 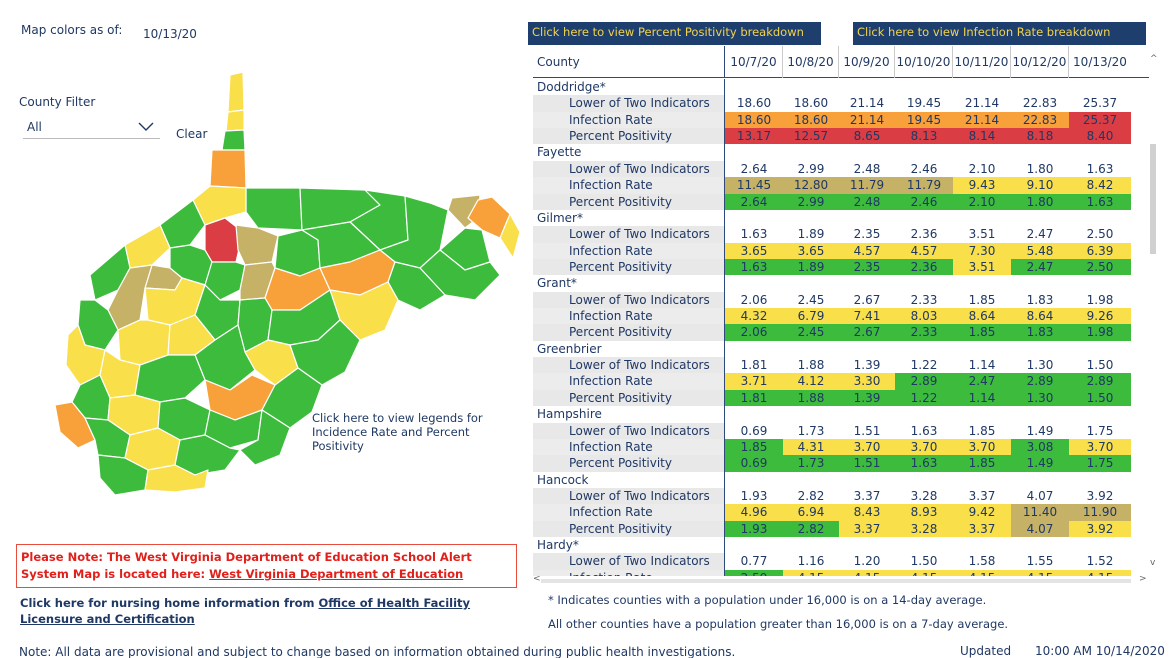 What do you see at coordinates (629, 62) in the screenshot?
I see `column-header-county: County` at bounding box center [629, 62].